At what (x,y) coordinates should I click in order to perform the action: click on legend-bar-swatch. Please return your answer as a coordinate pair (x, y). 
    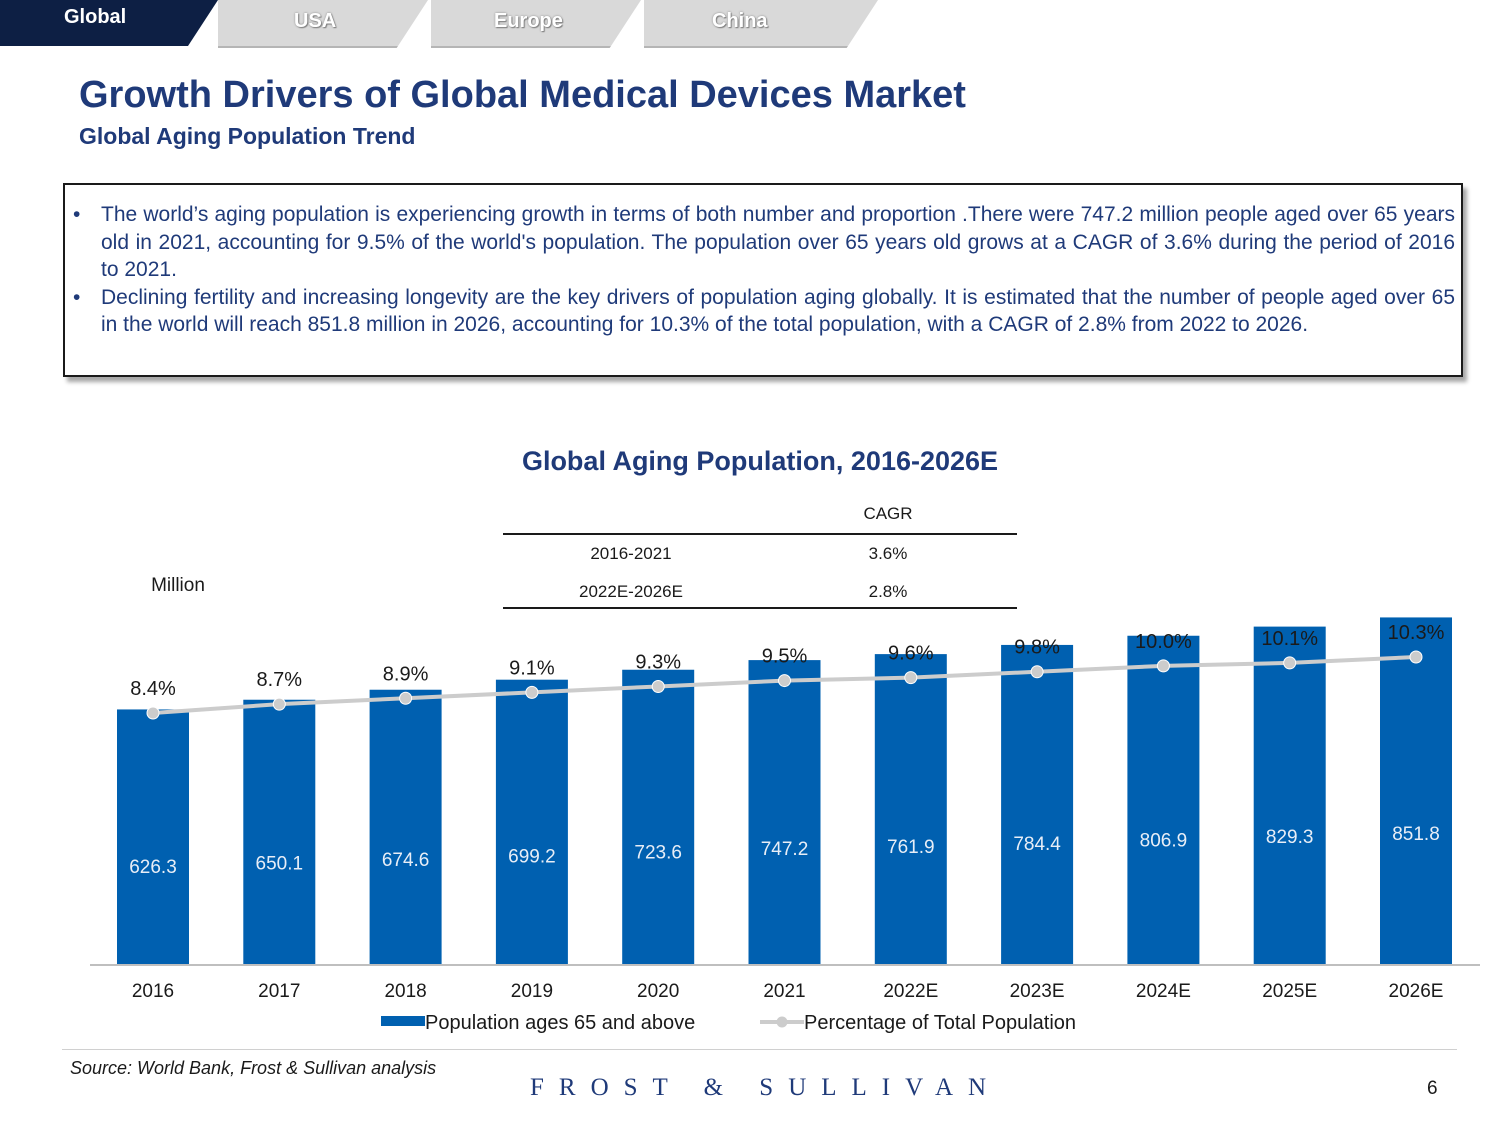
    Looking at the image, I should click on (403, 1021).